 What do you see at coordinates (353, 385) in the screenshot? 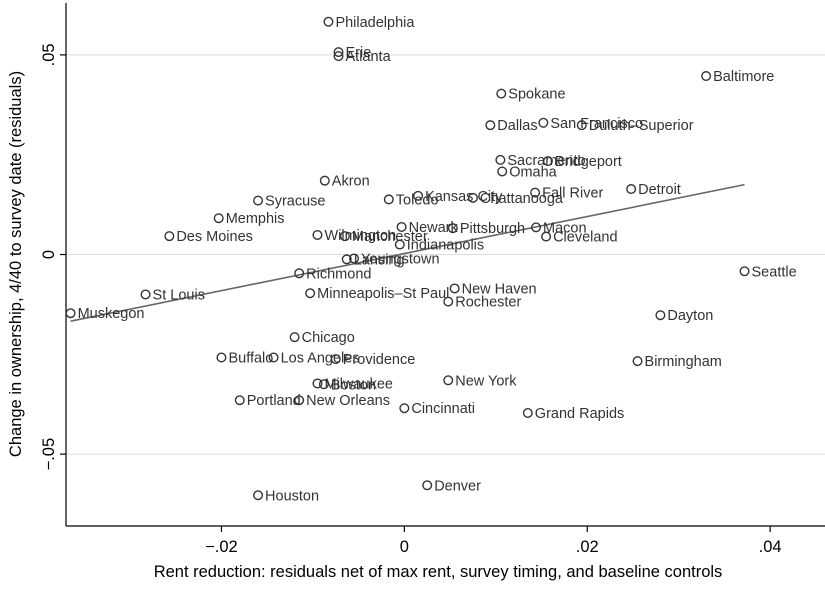
I see `point-label: Boston` at bounding box center [353, 385].